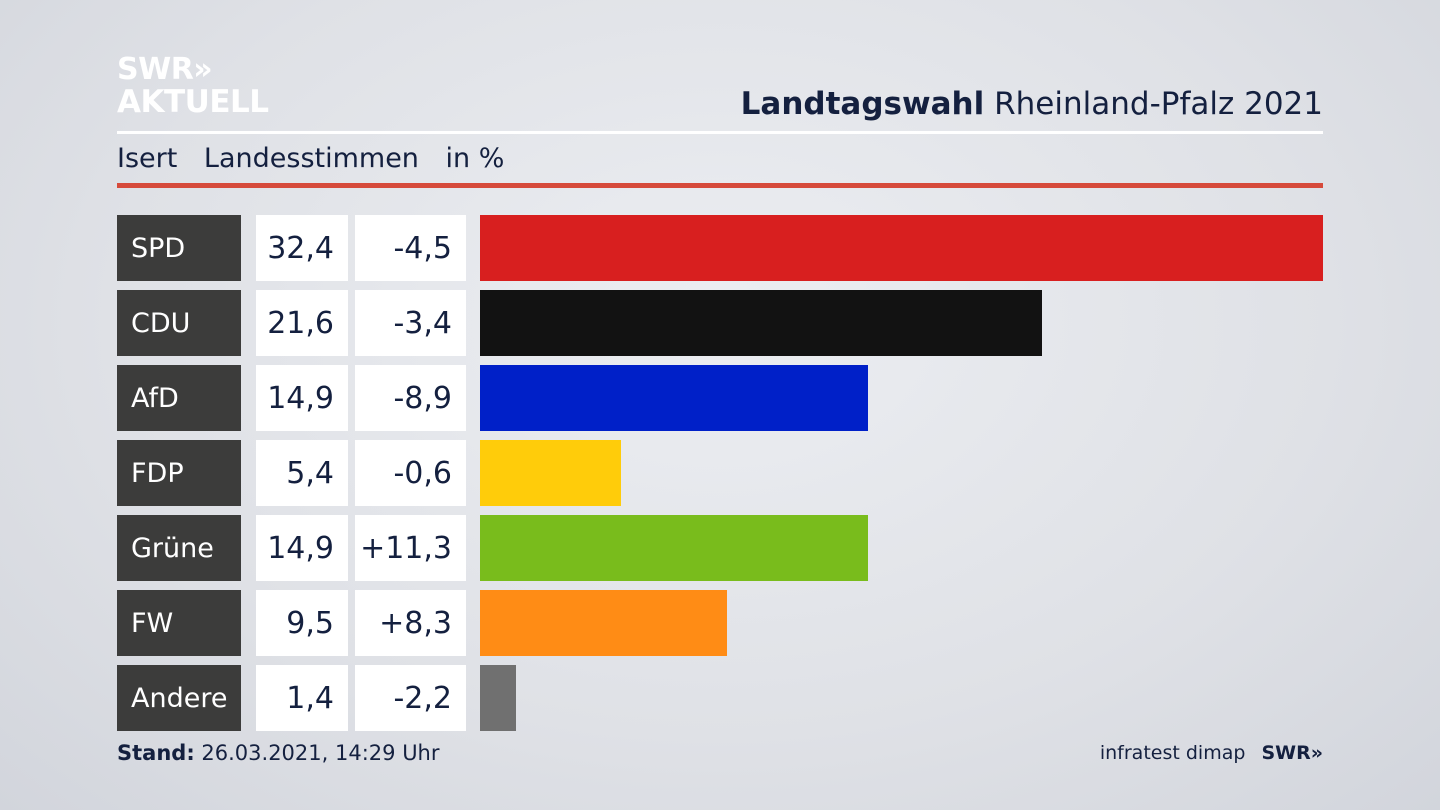  I want to click on subtitle-measure: Landesstimmen, so click(311, 158).